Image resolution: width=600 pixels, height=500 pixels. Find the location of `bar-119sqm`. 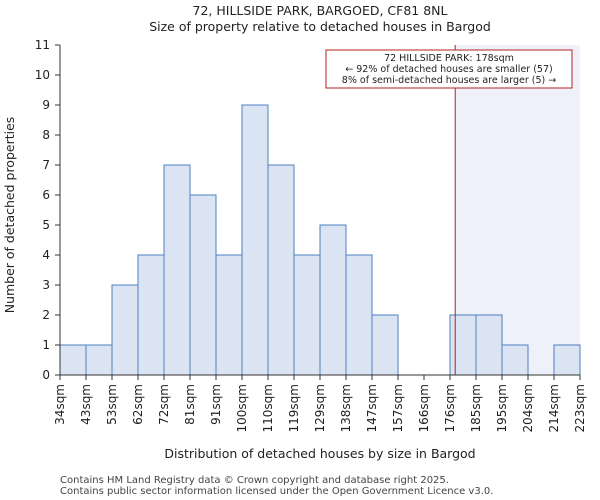

bar-119sqm is located at coordinates (307, 315).